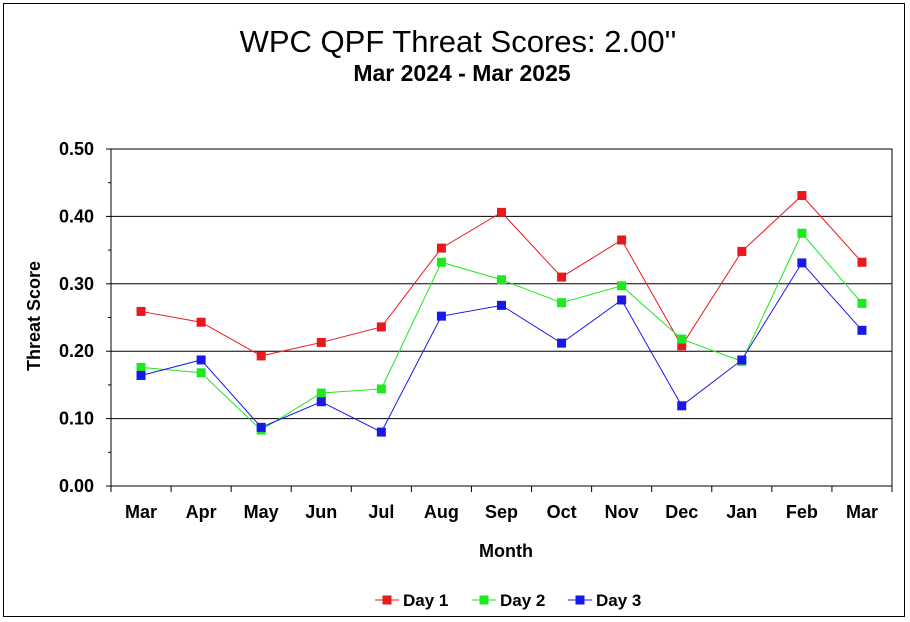 The height and width of the screenshot is (622, 910). I want to click on legend-label: Day 3, so click(618, 600).